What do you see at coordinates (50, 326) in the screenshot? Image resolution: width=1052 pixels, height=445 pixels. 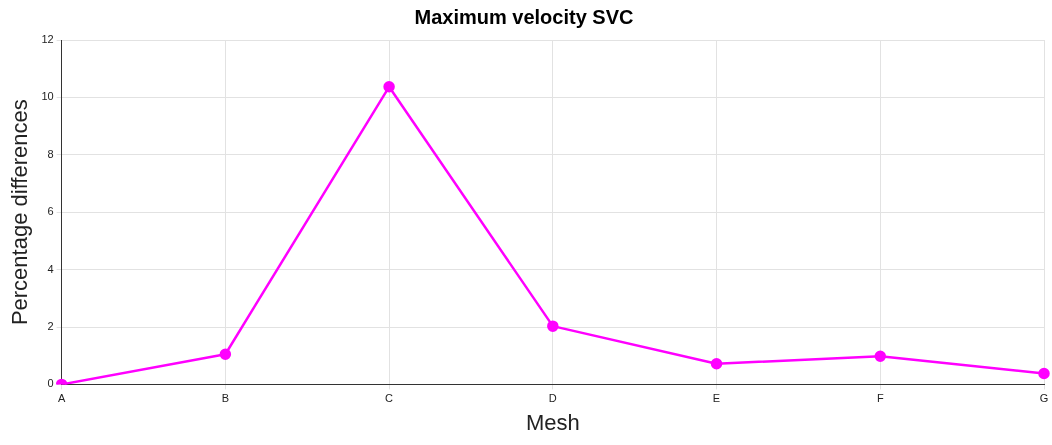 I see `y-tick-label: 2` at bounding box center [50, 326].